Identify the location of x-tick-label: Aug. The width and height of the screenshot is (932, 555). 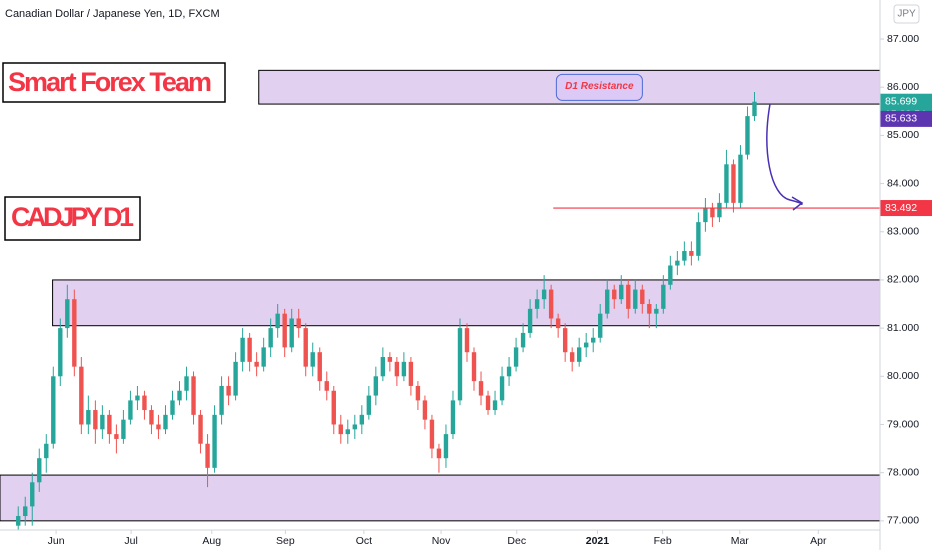
(211, 541).